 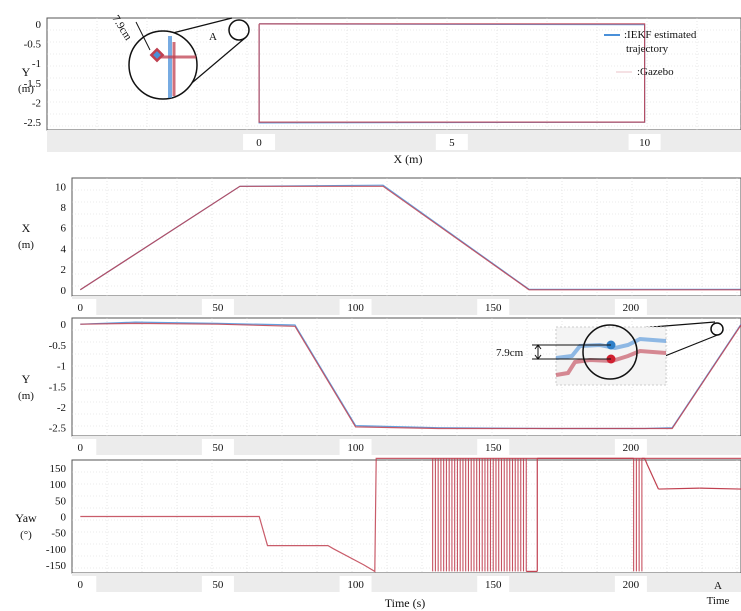 What do you see at coordinates (26, 72) in the screenshot?
I see `y-axis-label-trajectory-1: Y` at bounding box center [26, 72].